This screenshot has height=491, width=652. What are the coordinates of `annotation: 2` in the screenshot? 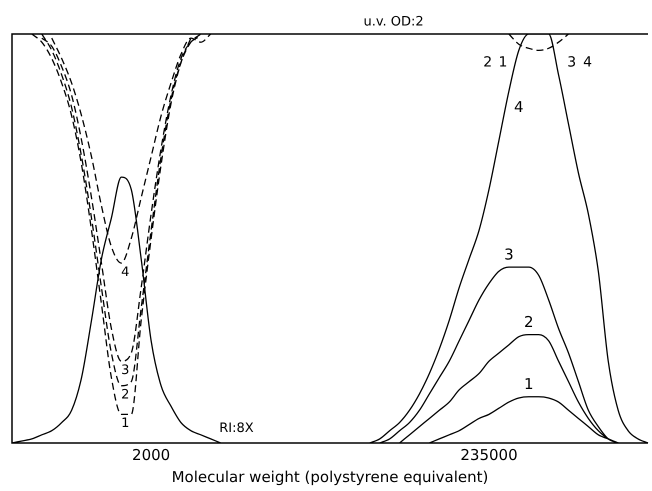 It's located at (487, 62).